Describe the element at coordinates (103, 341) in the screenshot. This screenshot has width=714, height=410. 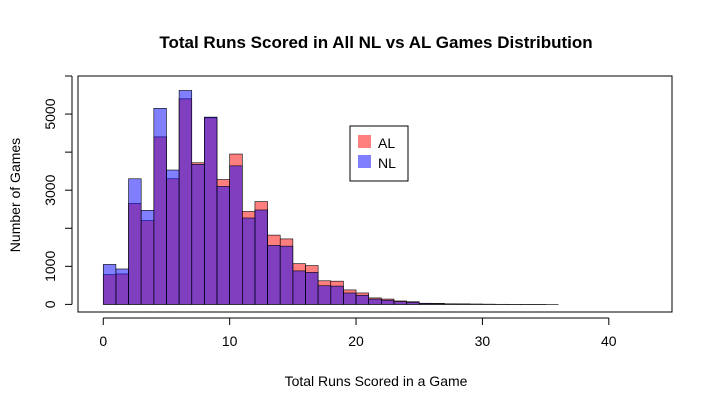
I see `x-tick-label: 0` at that location.